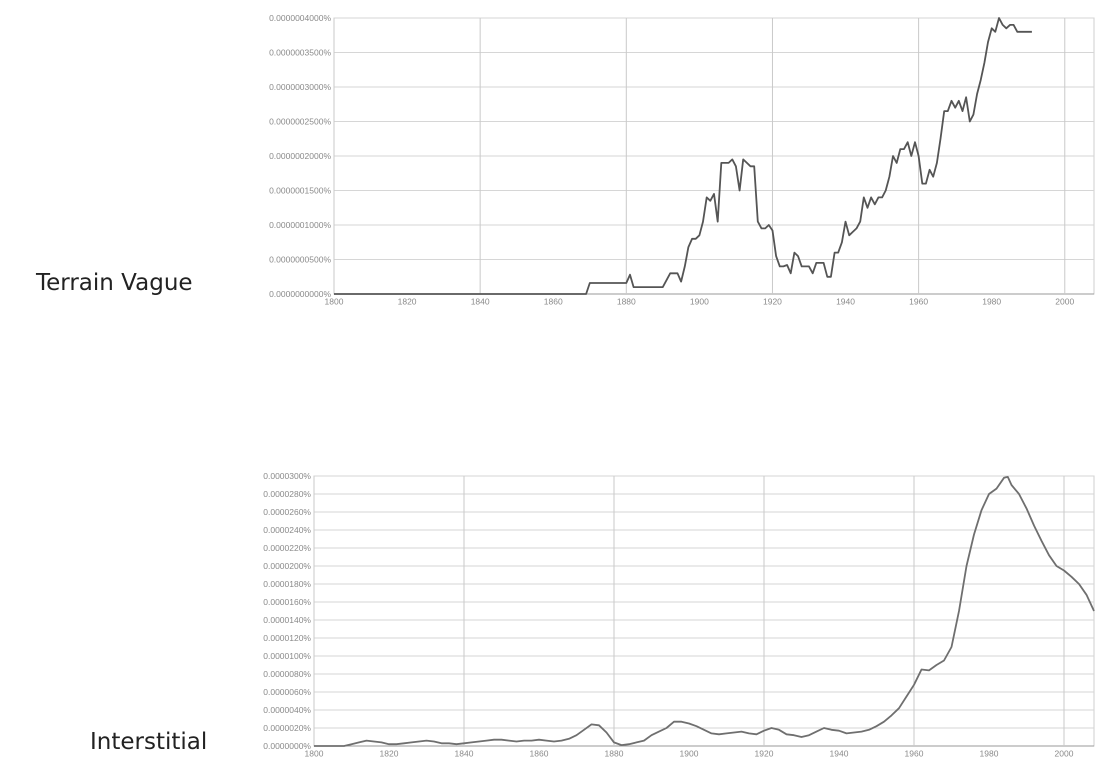 This screenshot has width=1096, height=775. I want to click on y-tick-label: 0.0000160%, so click(287, 602).